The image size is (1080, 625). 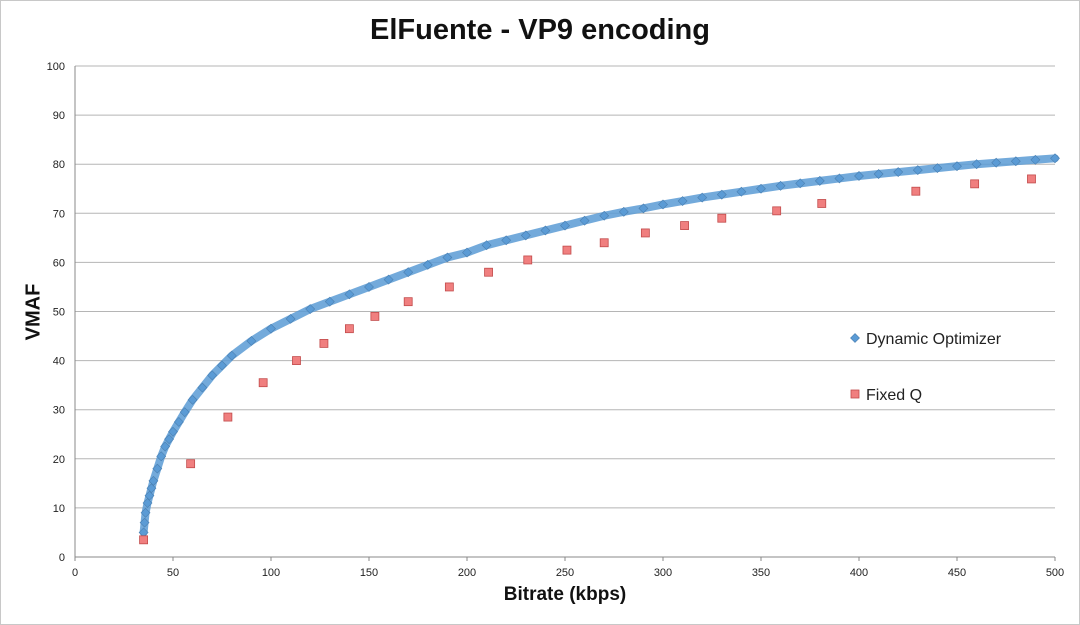 I want to click on legend-marker-dynamic-optimizer, so click(x=855, y=338).